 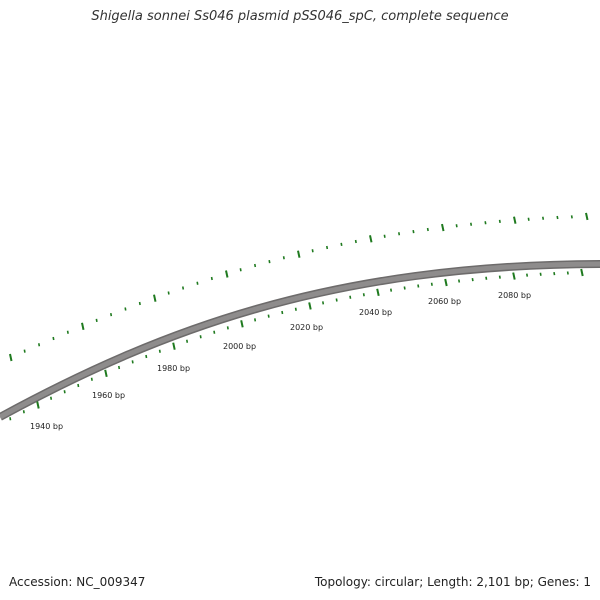 What do you see at coordinates (173, 368) in the screenshot?
I see `tick-label: 1980 bp` at bounding box center [173, 368].